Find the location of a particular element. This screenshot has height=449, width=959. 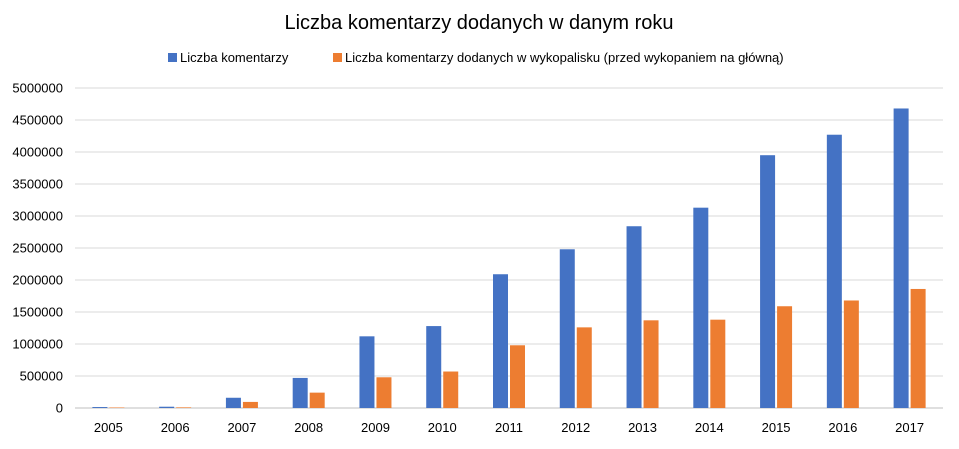

x-tick-label: 2017 is located at coordinates (909, 427).